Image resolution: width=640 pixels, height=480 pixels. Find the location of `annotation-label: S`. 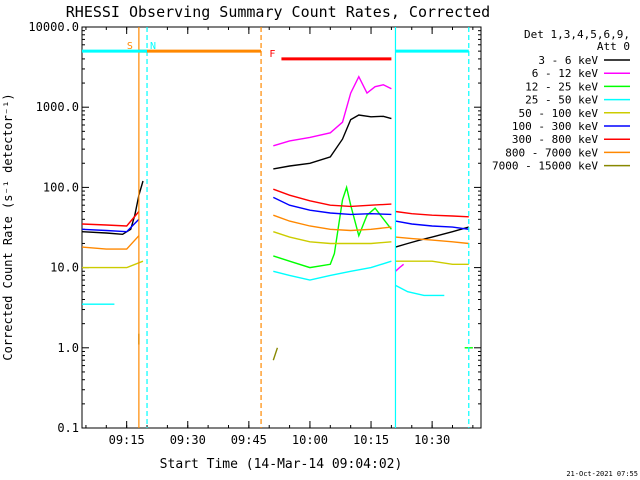

annotation-label: S is located at coordinates (130, 46).